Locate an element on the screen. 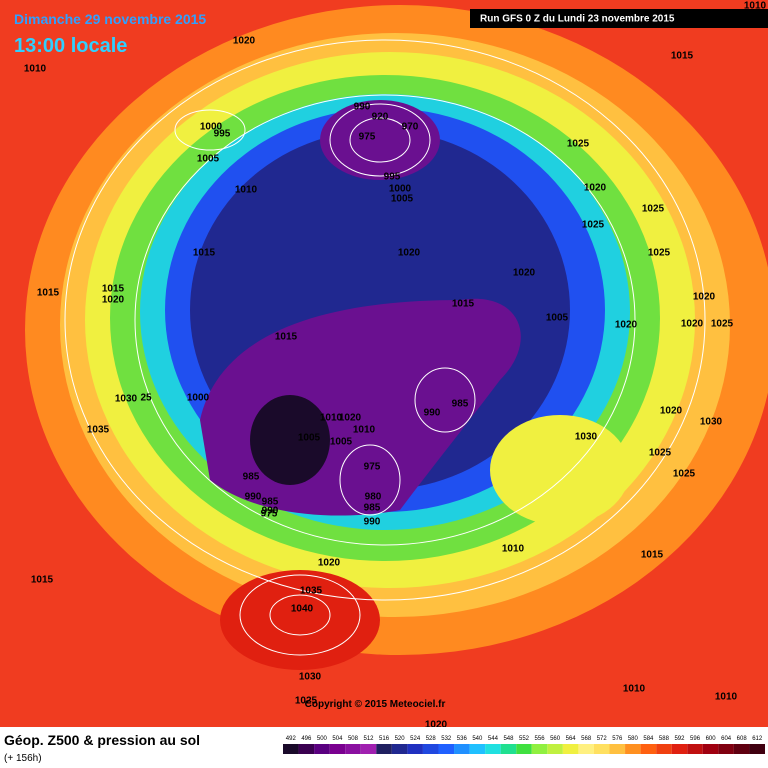 The image size is (768, 768). legend-label: 568 is located at coordinates (586, 739).